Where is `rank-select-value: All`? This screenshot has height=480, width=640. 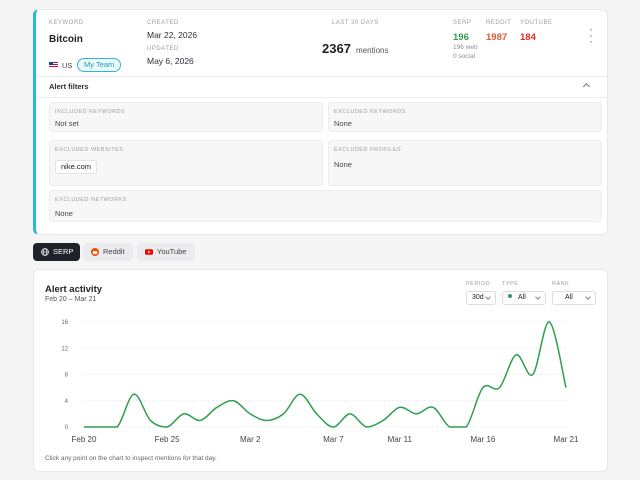
rank-select-value: All is located at coordinates (569, 297).